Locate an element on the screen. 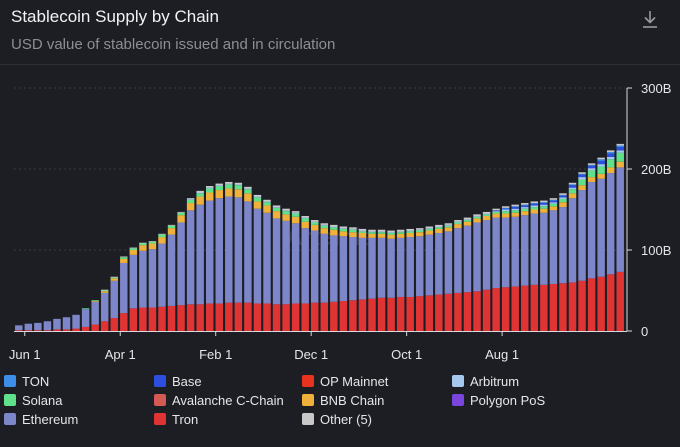  legend-label: Base is located at coordinates (187, 381).